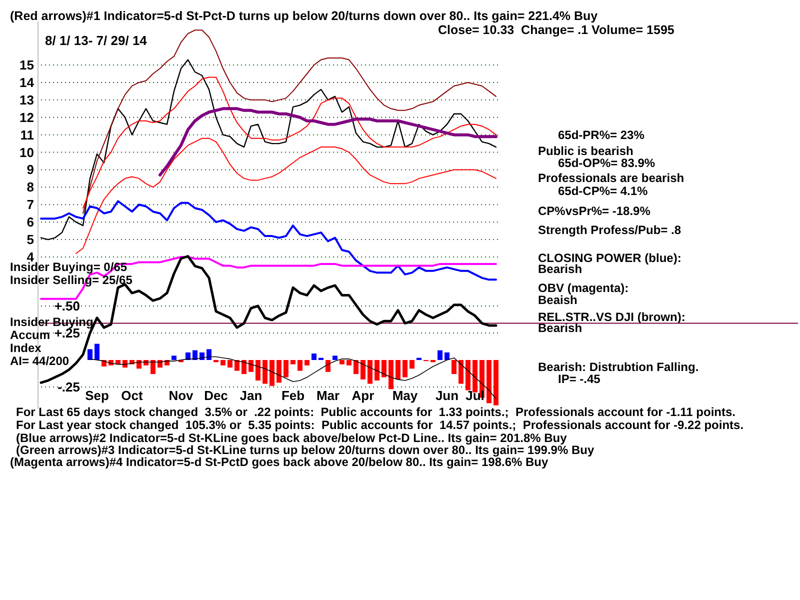 The width and height of the screenshot is (800, 600). Describe the element at coordinates (610, 230) in the screenshot. I see `text: Strength Profess/Pub= .8` at that location.